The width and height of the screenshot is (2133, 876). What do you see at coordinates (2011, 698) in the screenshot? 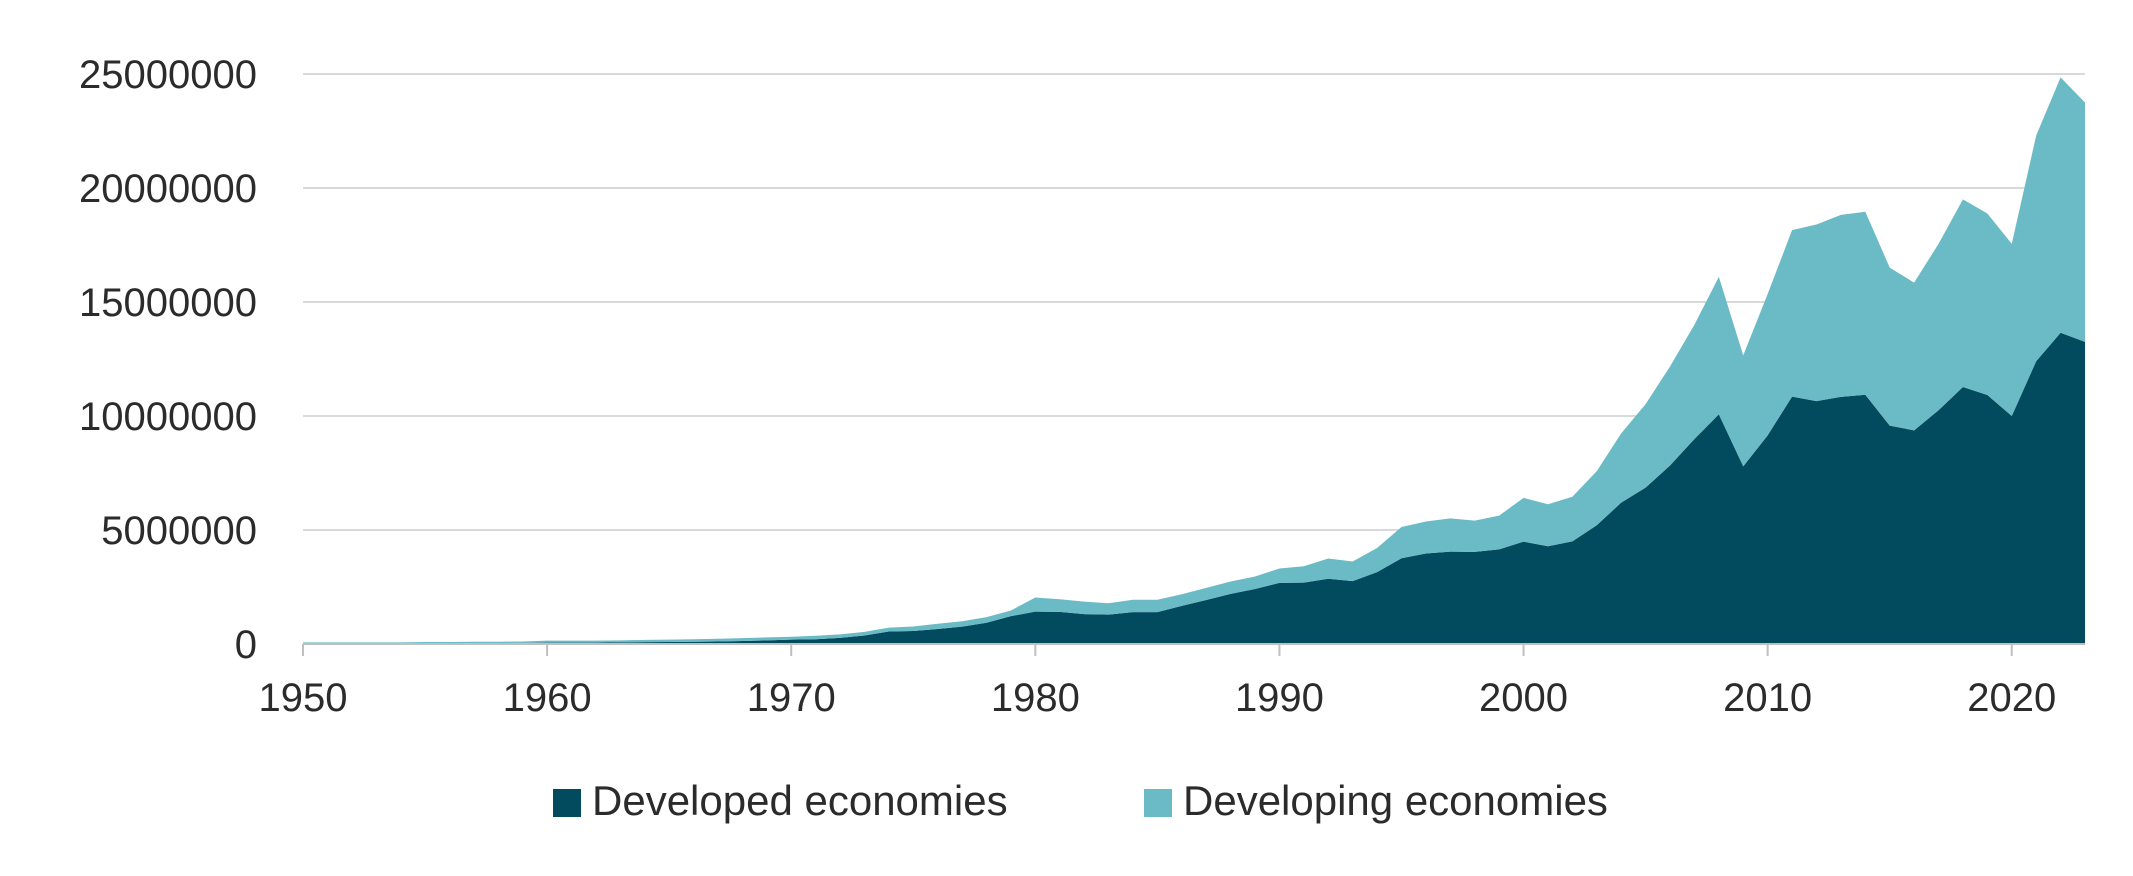
I see `x-tick-label: 2020` at bounding box center [2011, 698].